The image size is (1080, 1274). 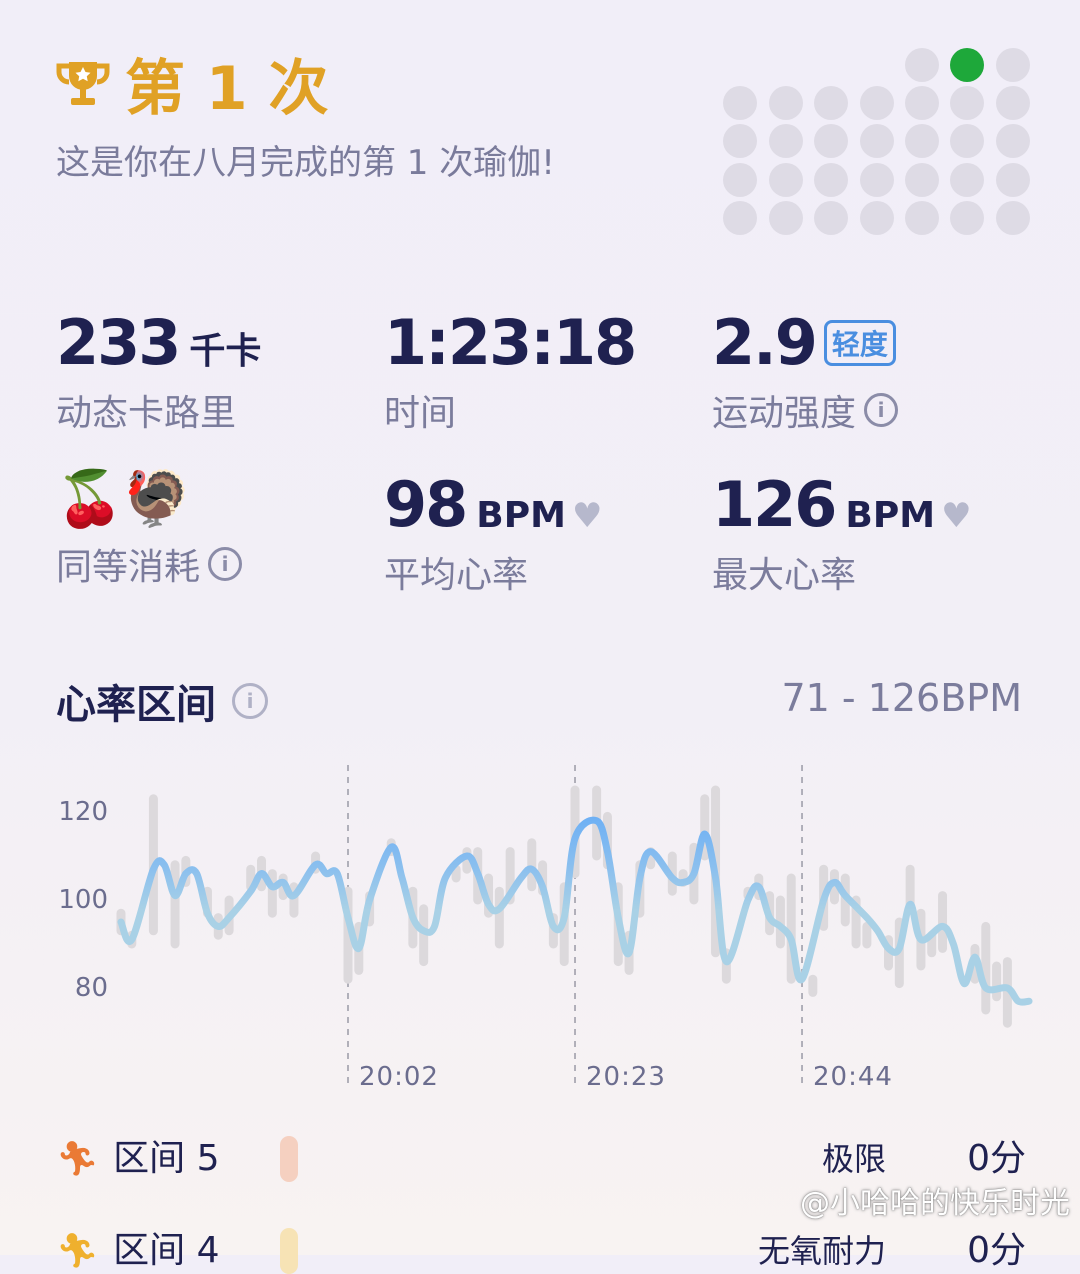 What do you see at coordinates (541, 1251) in the screenshot?
I see `zone-row-4: 🏃︎ 区间 4 无氧耐力 0分` at bounding box center [541, 1251].